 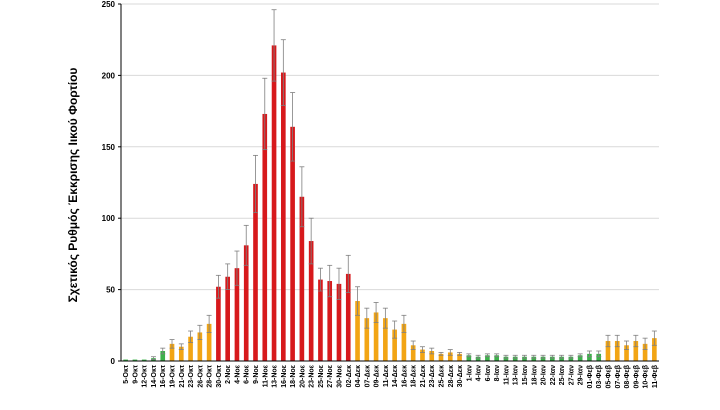 I want to click on x-tick-label: 25-Ιαν, so click(x=562, y=375).